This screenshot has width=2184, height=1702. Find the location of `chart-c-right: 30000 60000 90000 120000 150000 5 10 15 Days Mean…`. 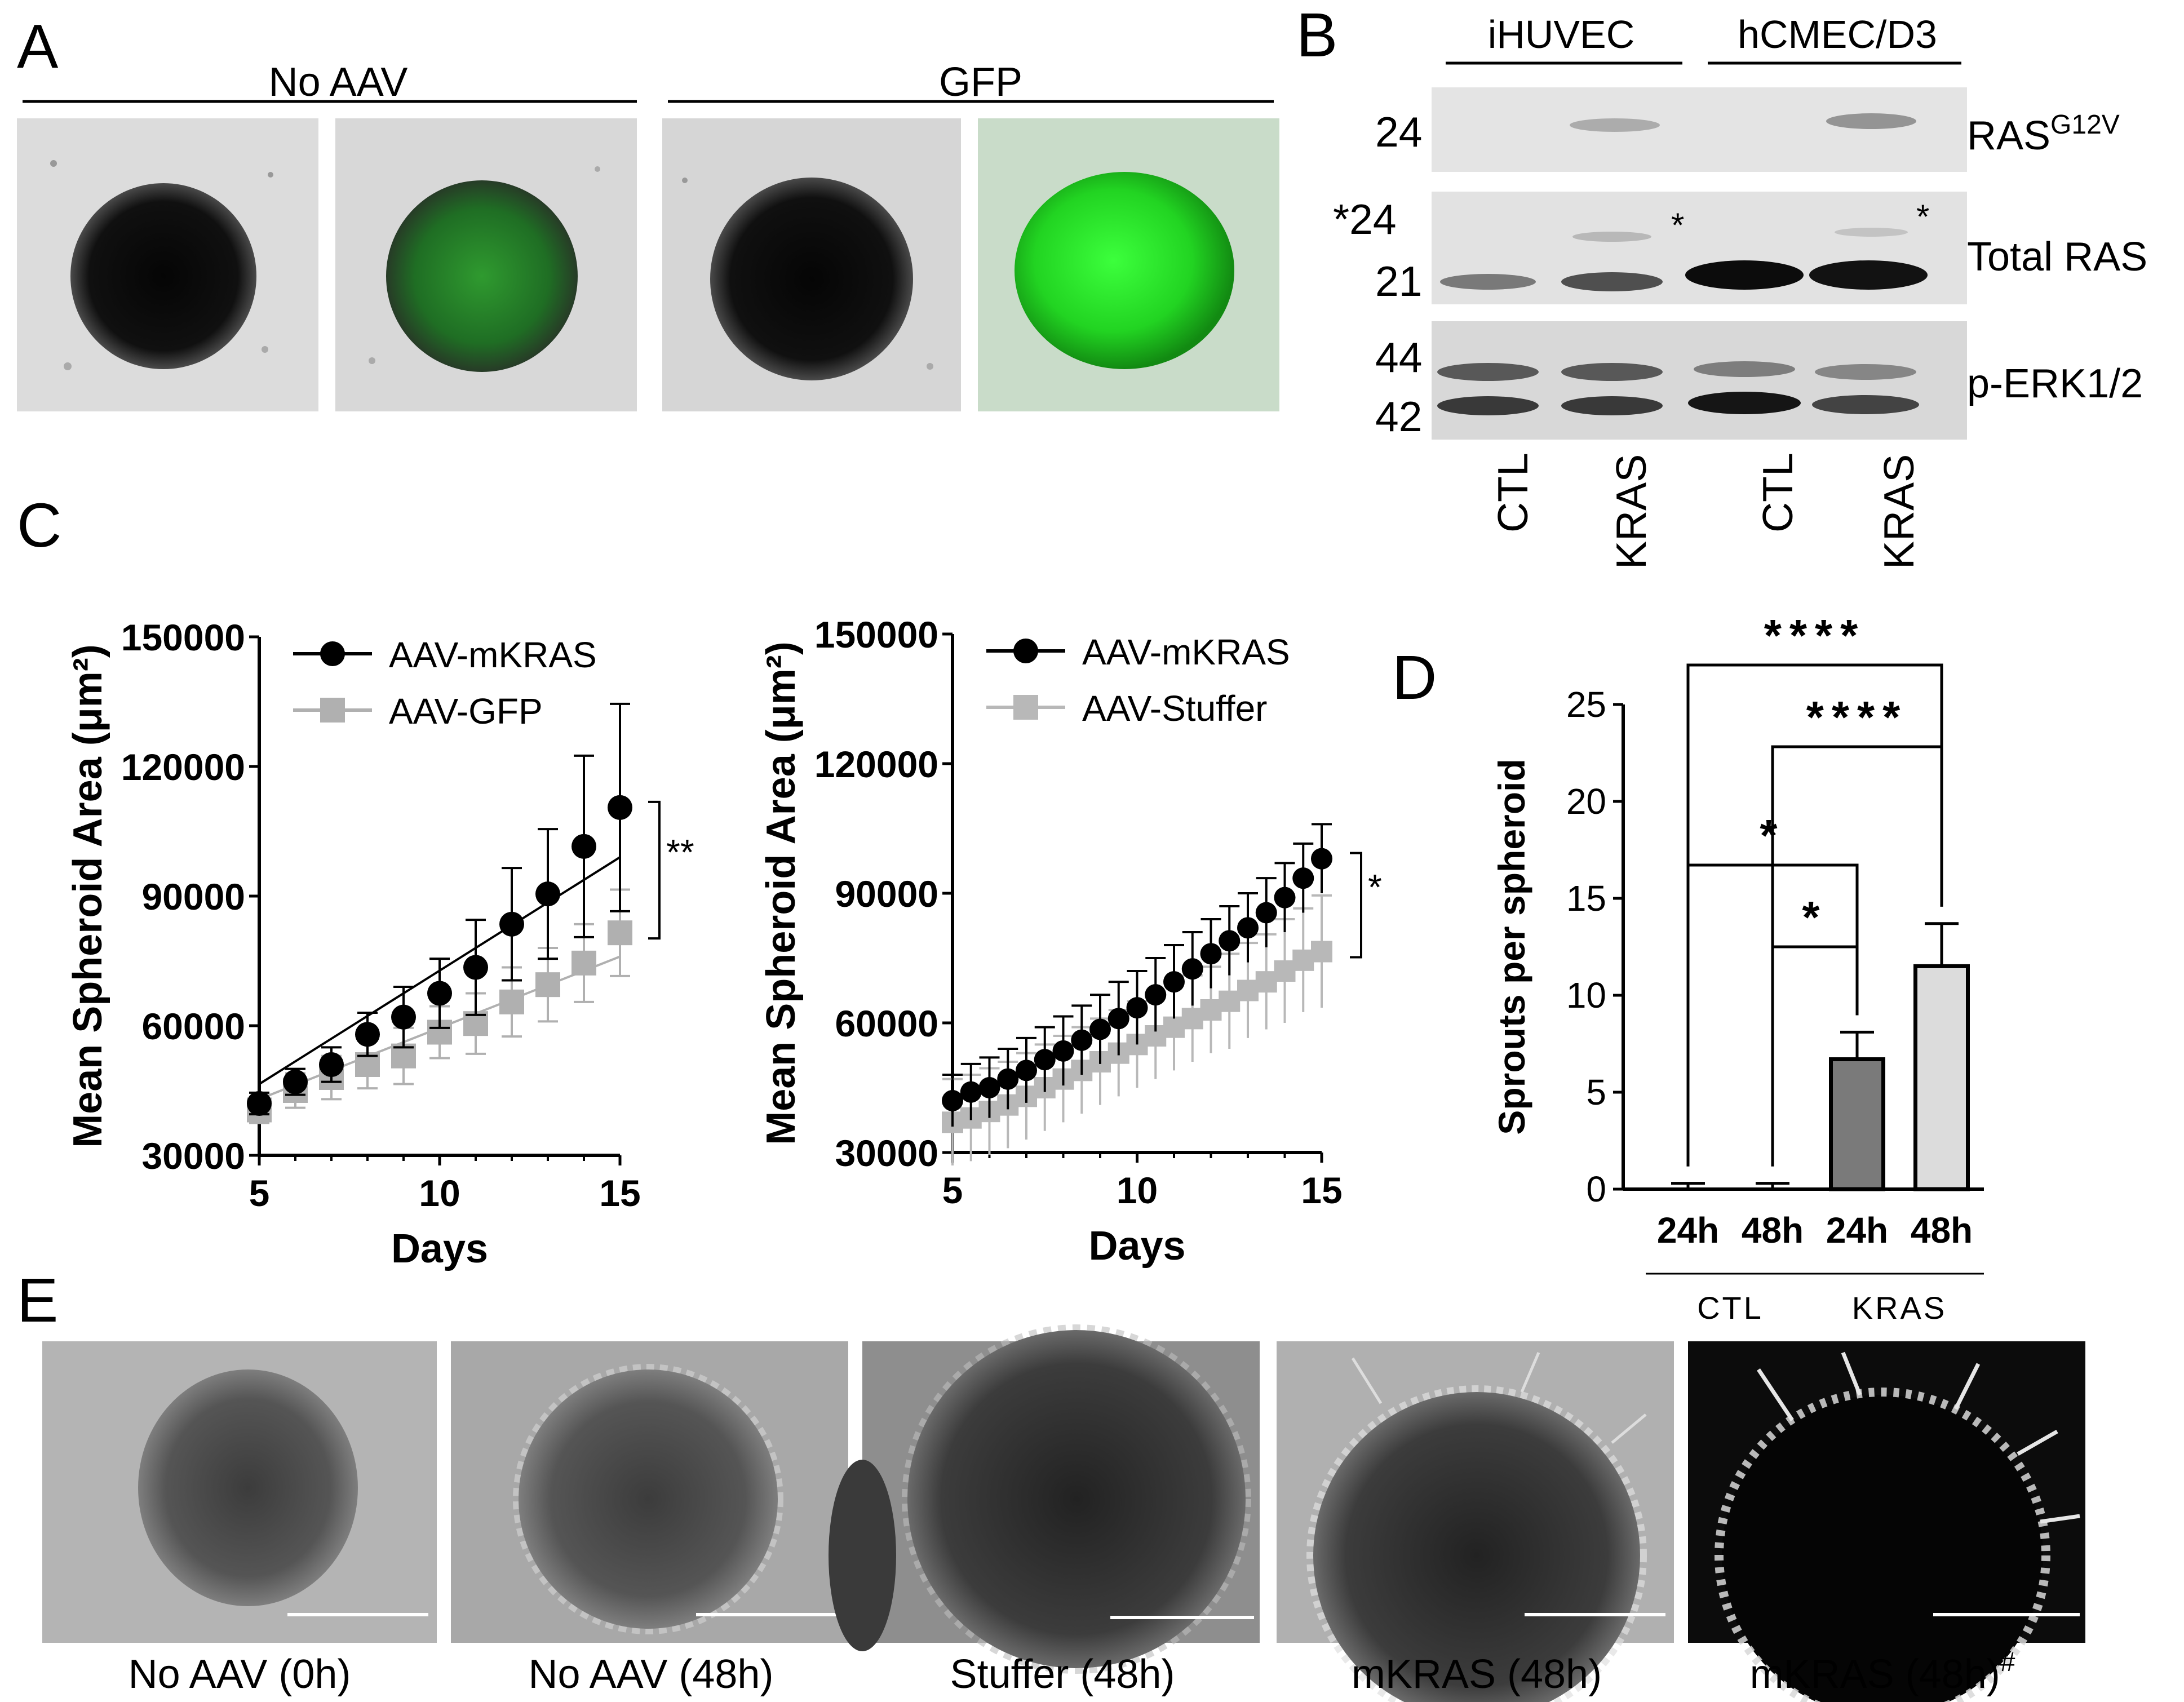

chart-c-right: 30000 60000 90000 120000 150000 5 10 15 Days Mean… is located at coordinates (1070, 941).